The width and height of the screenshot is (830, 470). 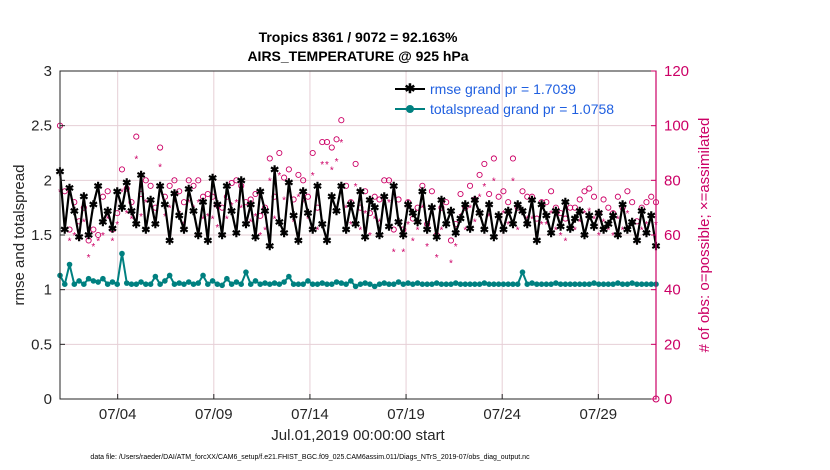 What do you see at coordinates (672, 180) in the screenshot?
I see `y2-tick-label: 80` at bounding box center [672, 180].